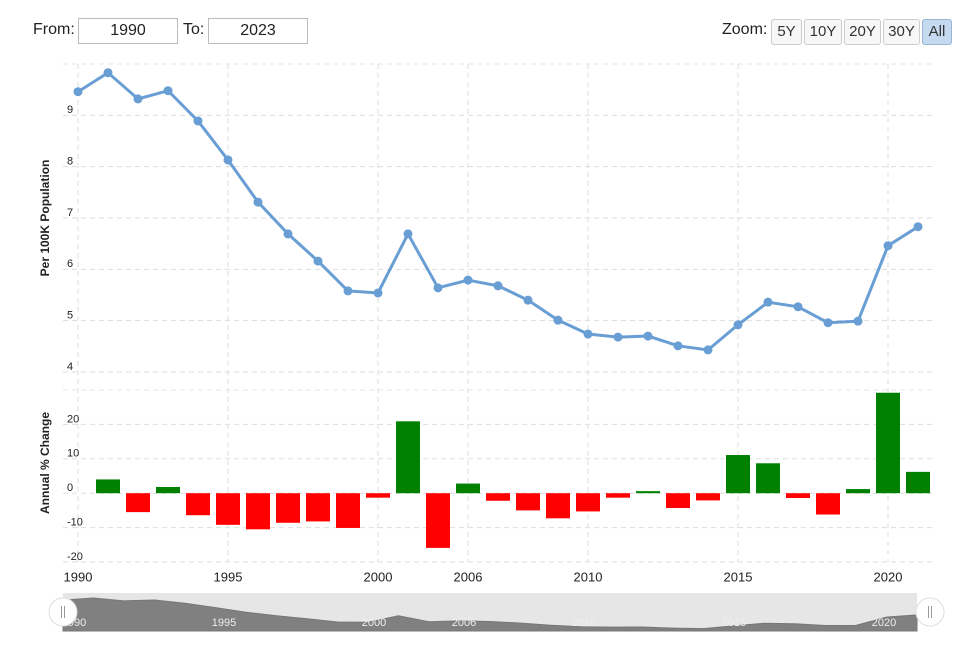  What do you see at coordinates (738, 576) in the screenshot?
I see `x-tick-label: 2015` at bounding box center [738, 576].